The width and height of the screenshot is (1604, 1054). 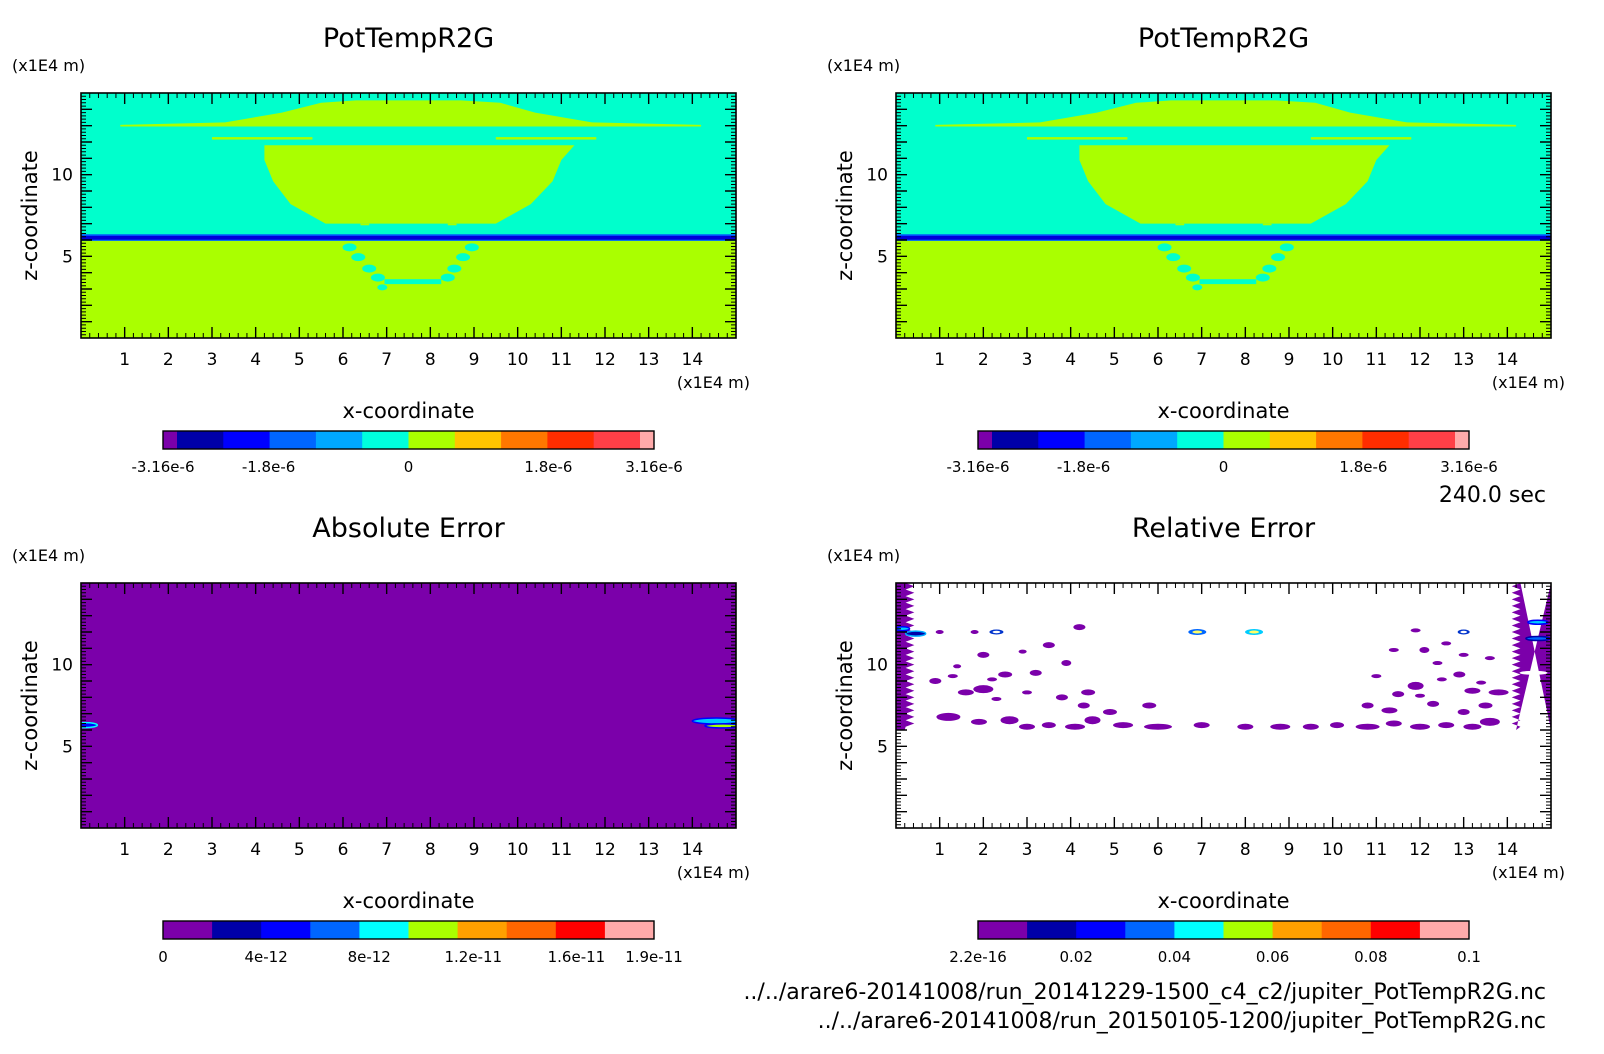 I want to click on plot-field, so click(x=408, y=705).